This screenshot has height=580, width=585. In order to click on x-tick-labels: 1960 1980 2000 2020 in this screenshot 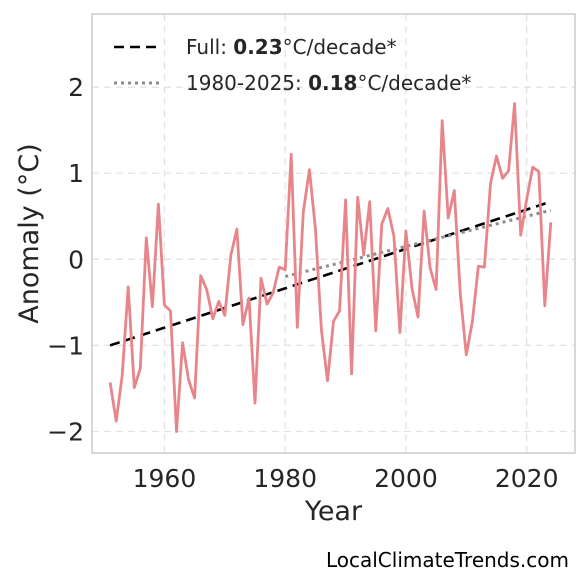, I will do `click(346, 478)`.